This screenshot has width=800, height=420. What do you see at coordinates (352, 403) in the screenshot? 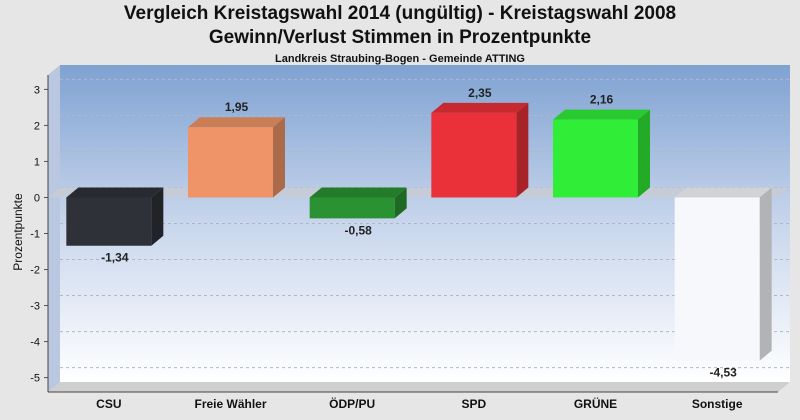
I see `x-tick-label: ÖDP/PU` at bounding box center [352, 403].